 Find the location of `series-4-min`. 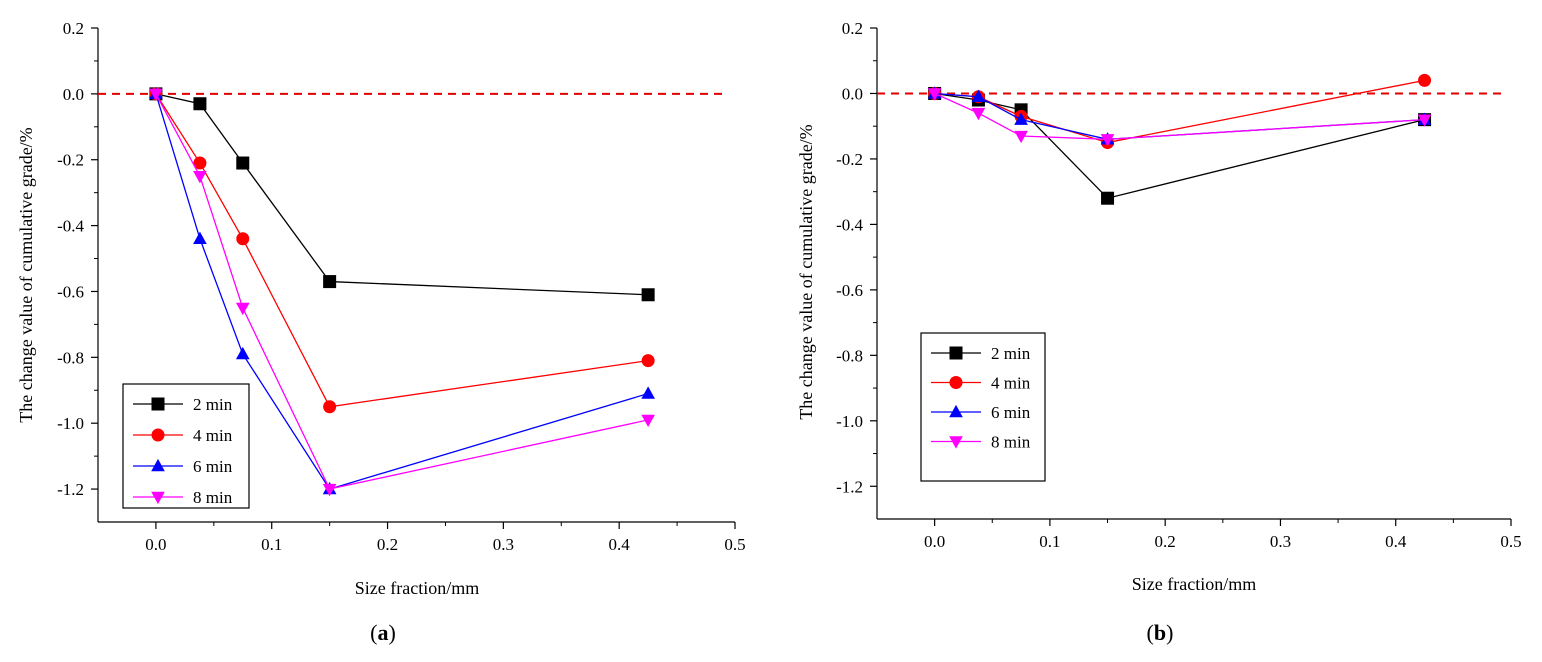

series-4-min is located at coordinates (1180, 111).